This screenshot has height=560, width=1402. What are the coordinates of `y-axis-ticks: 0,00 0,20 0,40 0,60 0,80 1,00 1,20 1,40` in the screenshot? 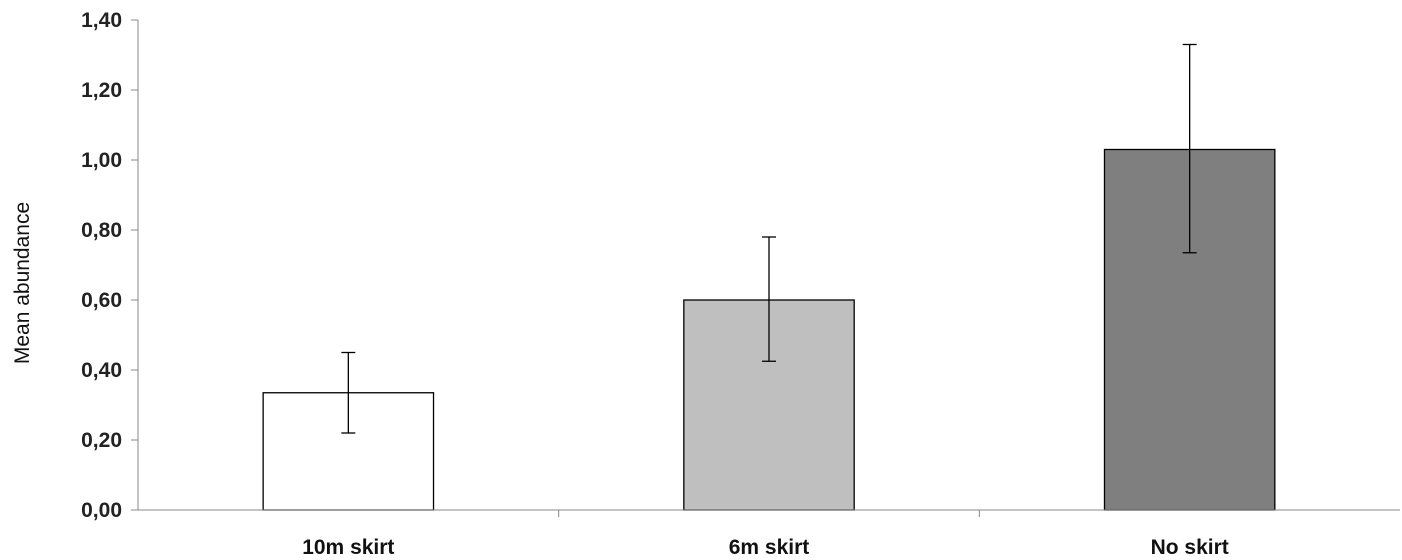 It's located at (109, 265).